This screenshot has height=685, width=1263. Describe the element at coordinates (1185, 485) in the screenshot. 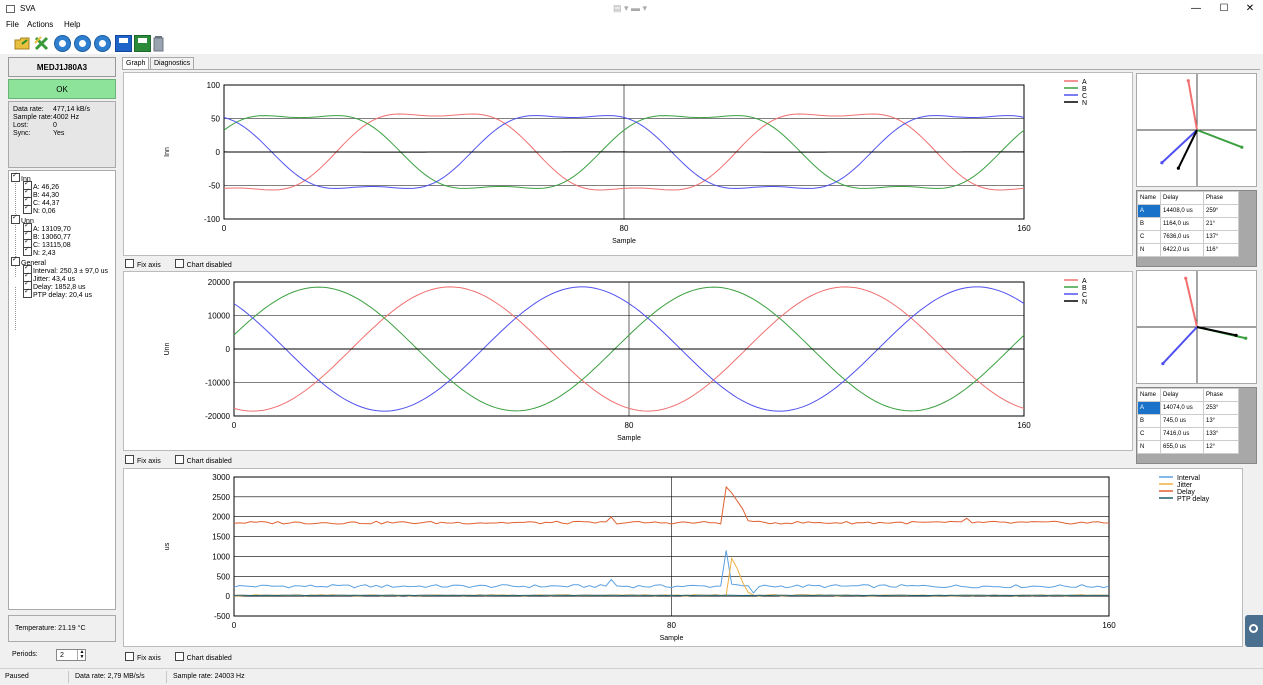

I see `legend-label: Jitter` at that location.